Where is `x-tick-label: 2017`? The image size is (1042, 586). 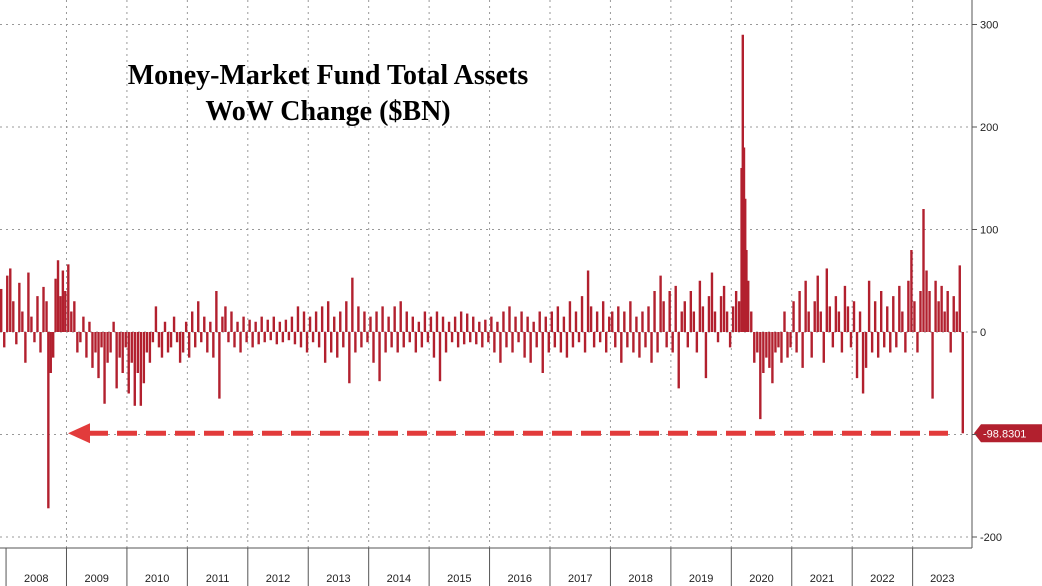 x-tick-label: 2017 is located at coordinates (580, 579).